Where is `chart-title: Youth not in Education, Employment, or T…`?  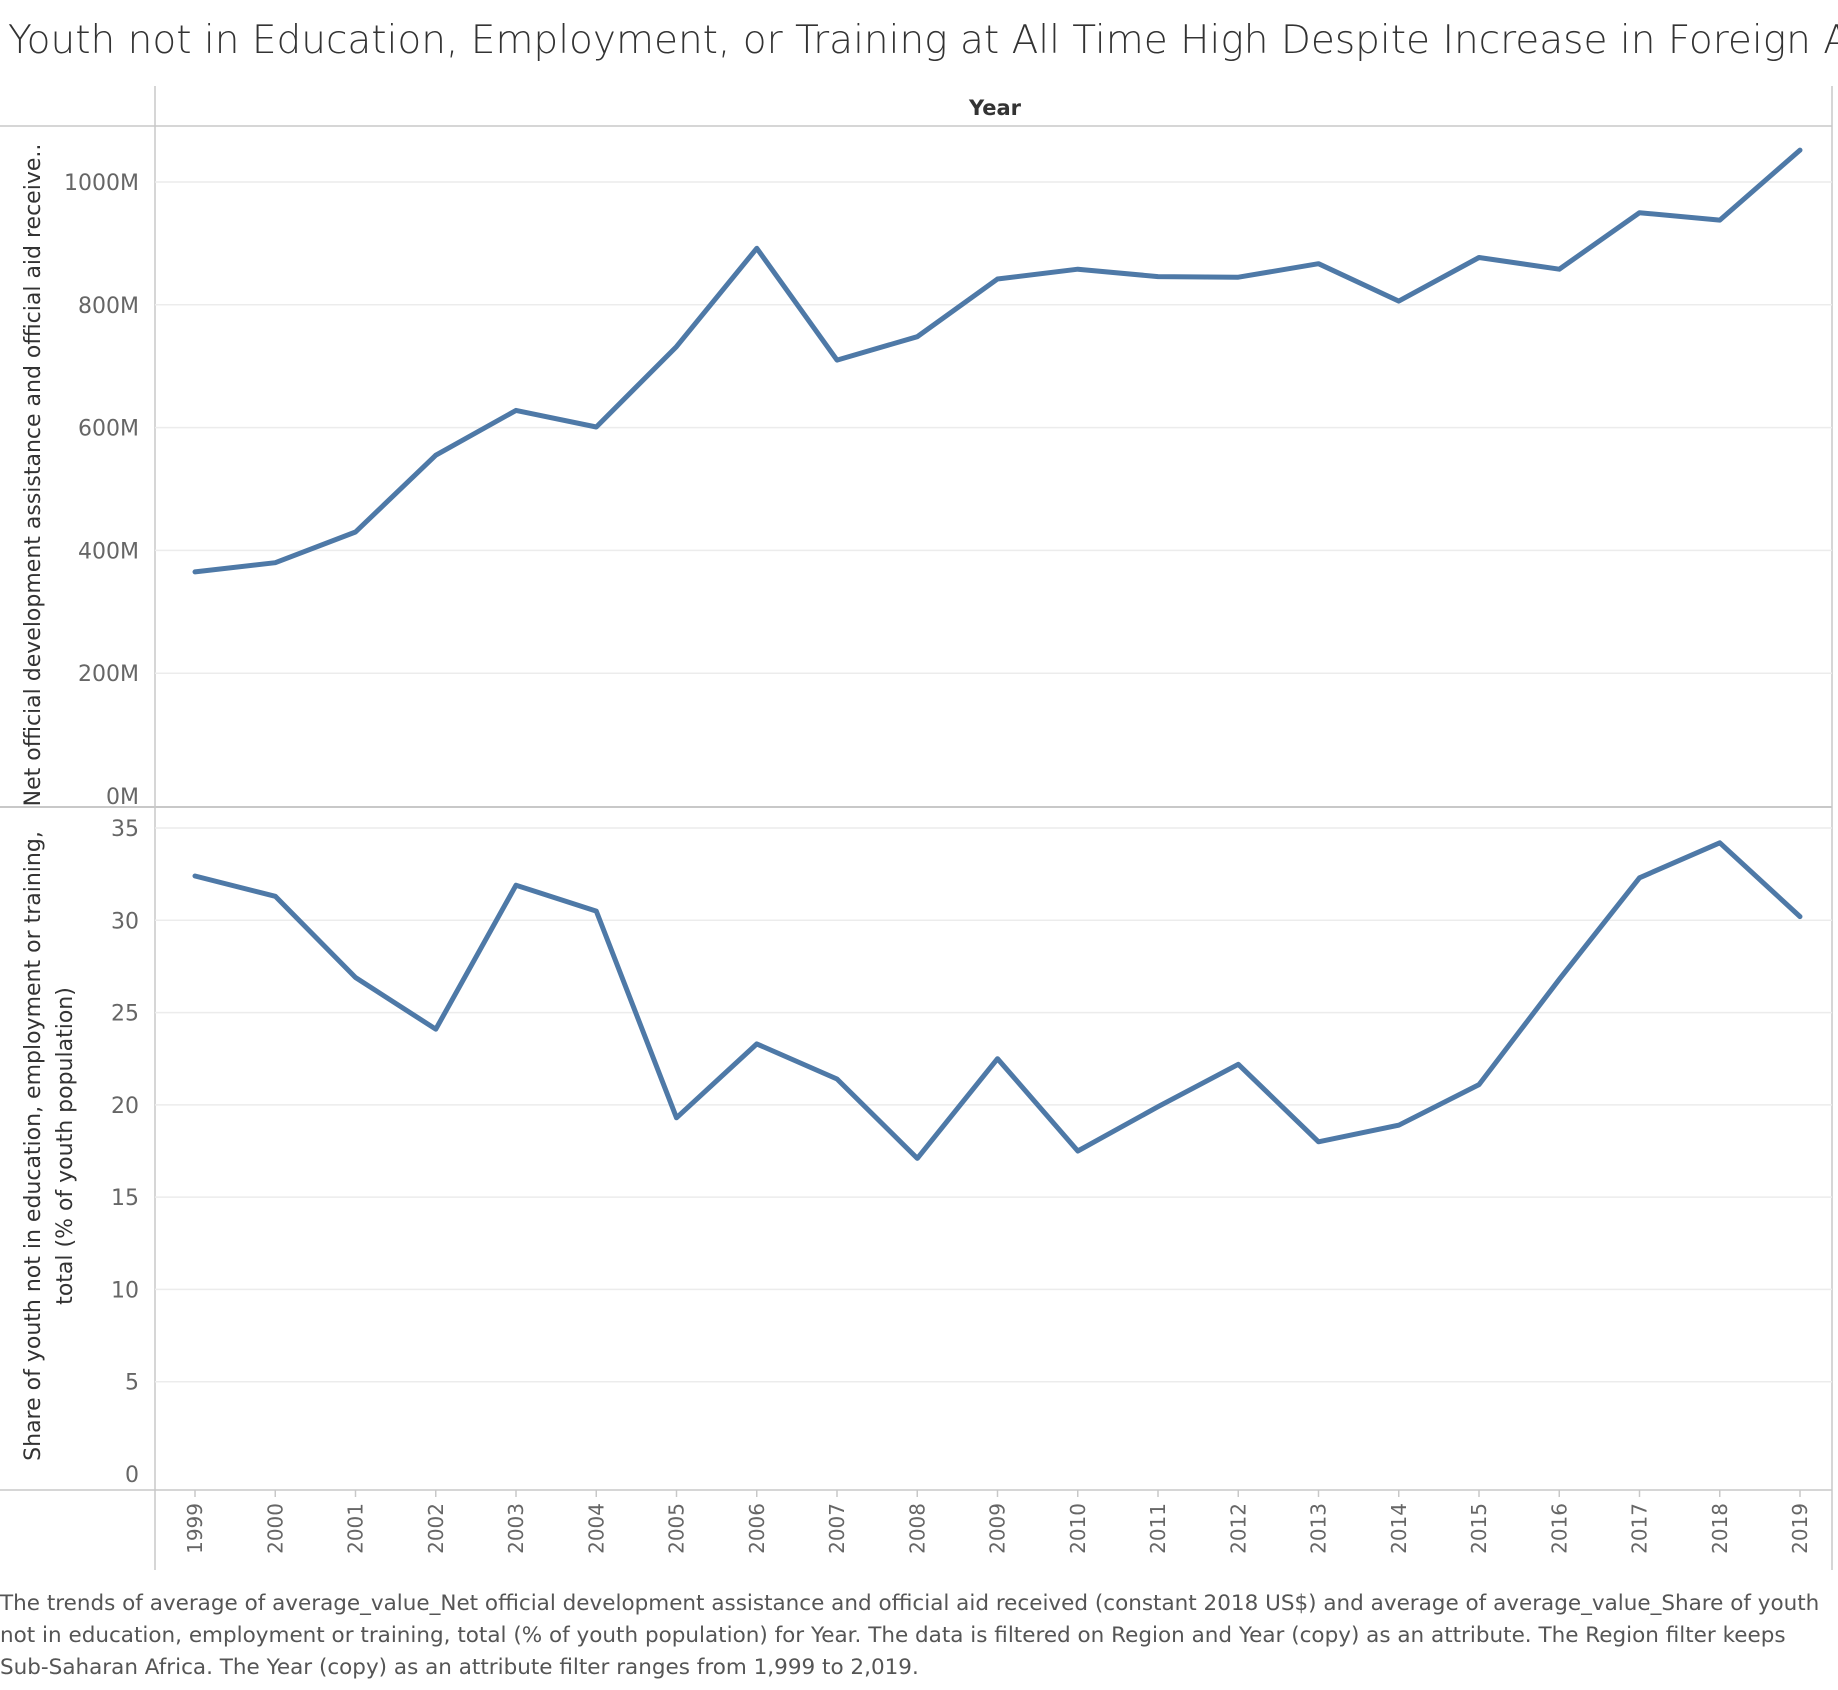 chart-title: Youth not in Education, Employment, or T… is located at coordinates (923, 40).